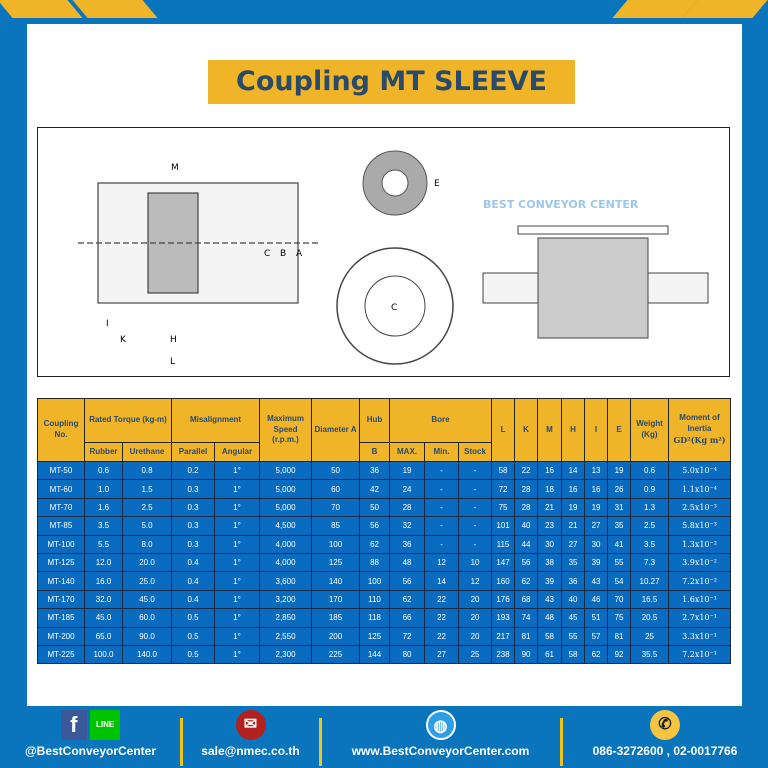 Image resolution: width=768 pixels, height=768 pixels. Describe the element at coordinates (375, 636) in the screenshot. I see `table-cell: 125` at that location.